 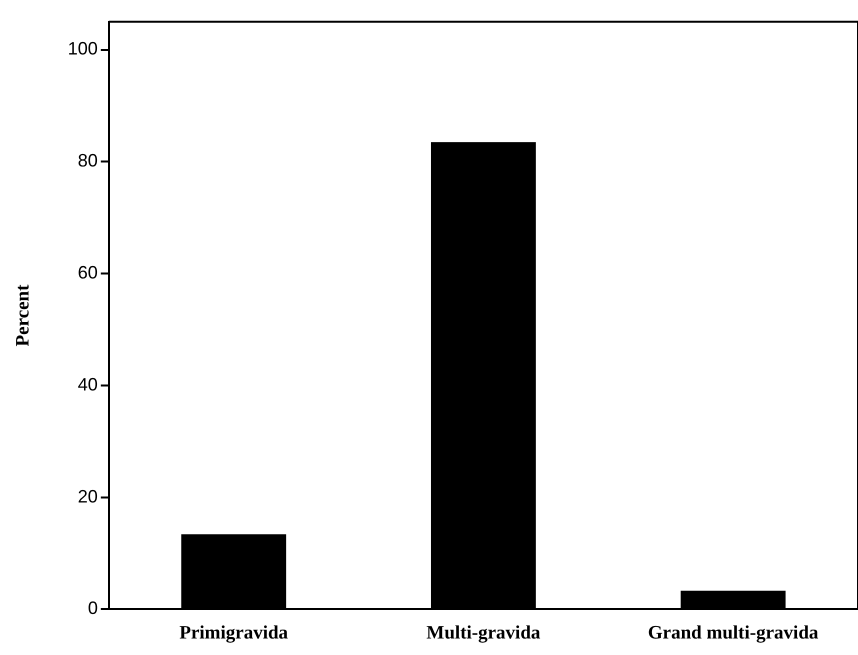 I want to click on y-tick-label: 100, so click(x=83, y=48).